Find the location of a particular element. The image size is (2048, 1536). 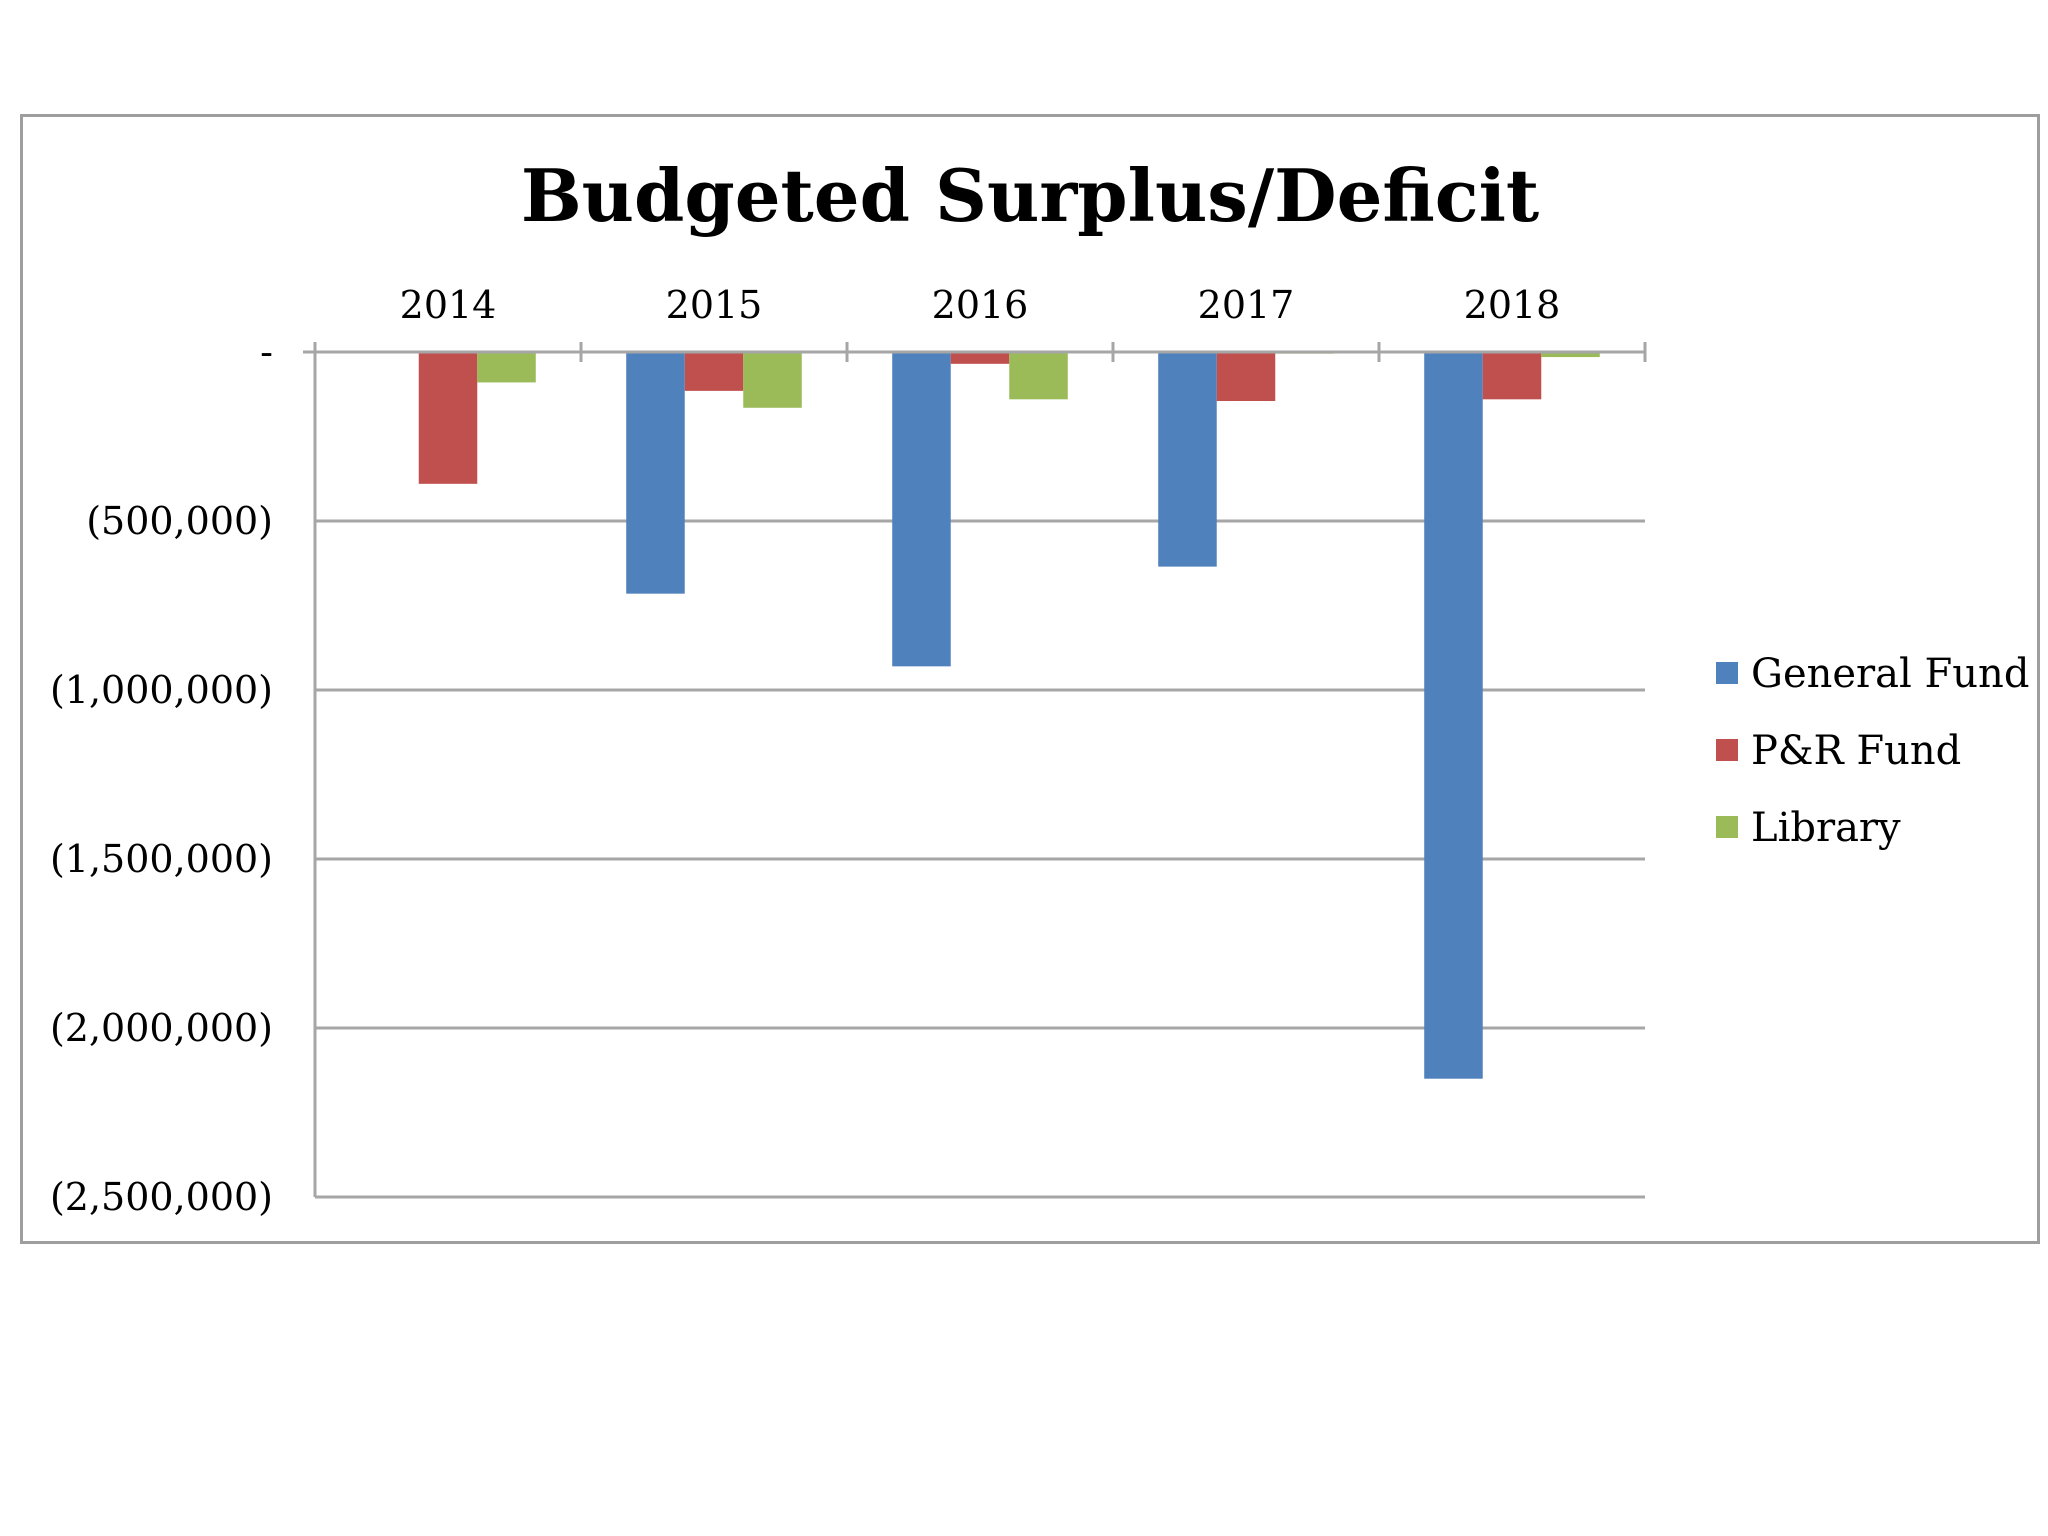

x-tick-label: 2016 is located at coordinates (980, 305).